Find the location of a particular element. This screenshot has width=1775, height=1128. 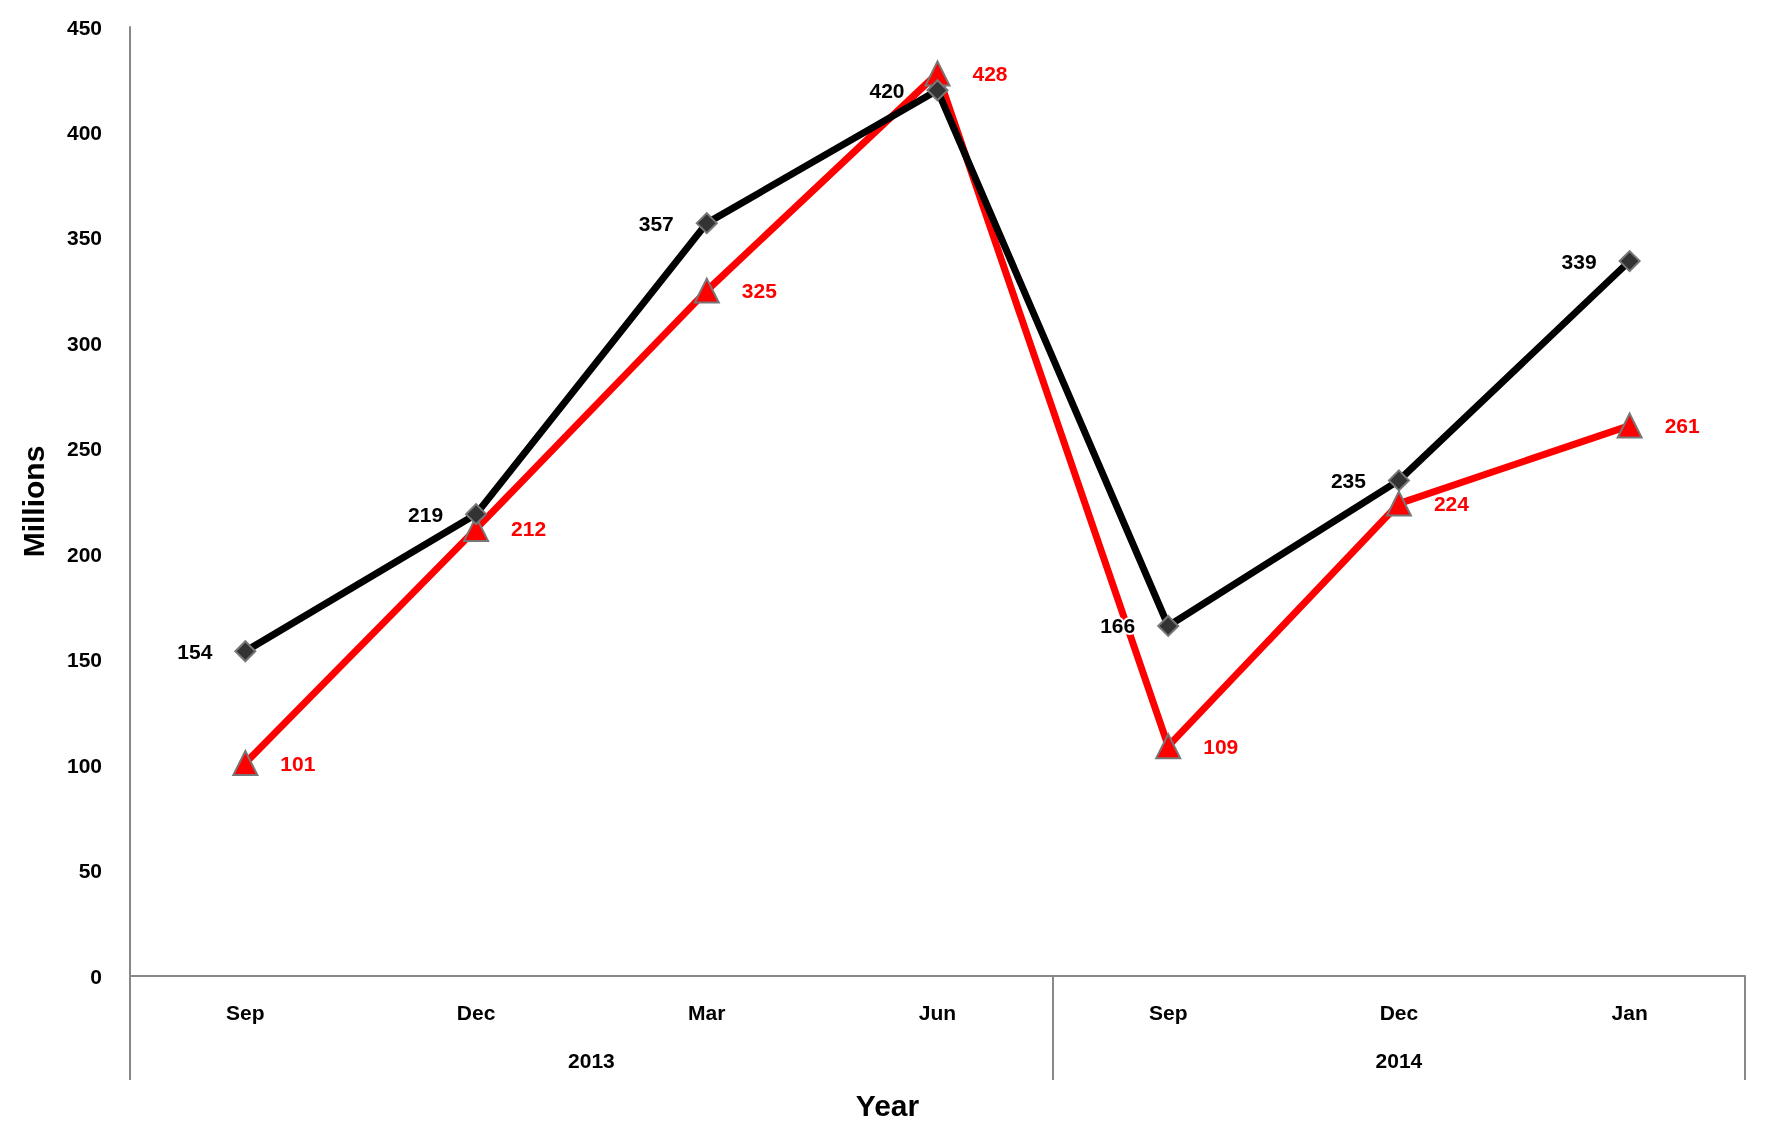

y-tick-label: 450 is located at coordinates (84, 27).